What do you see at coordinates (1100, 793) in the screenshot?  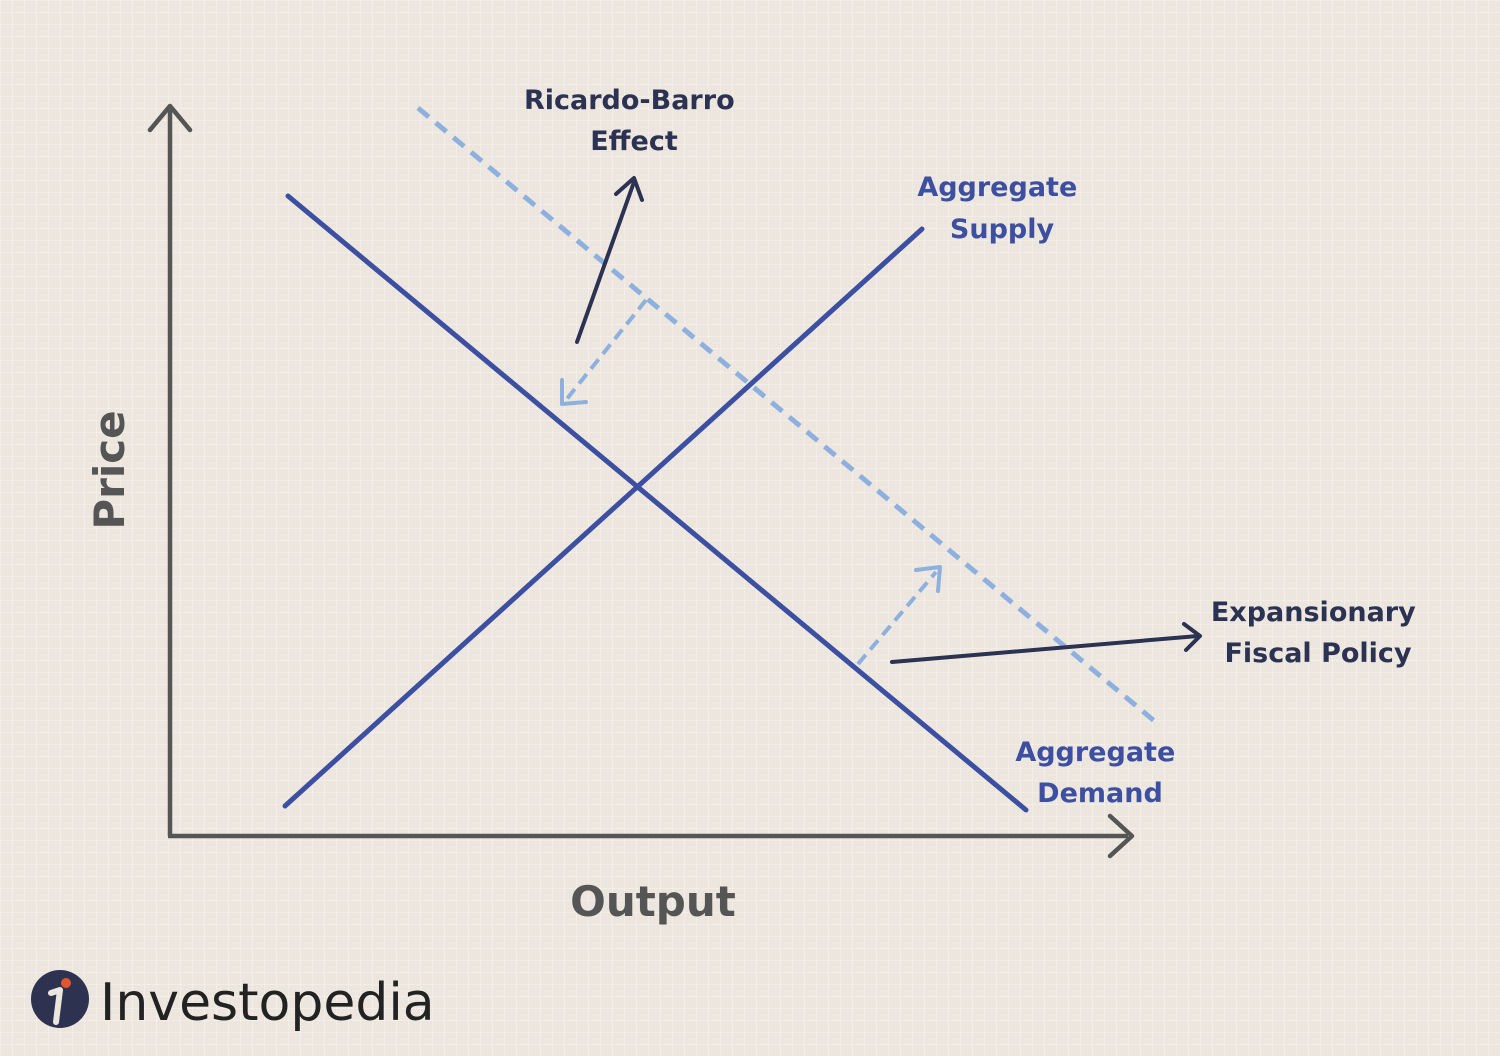 I see `aggregate-demand-label-line-2: Demand` at bounding box center [1100, 793].